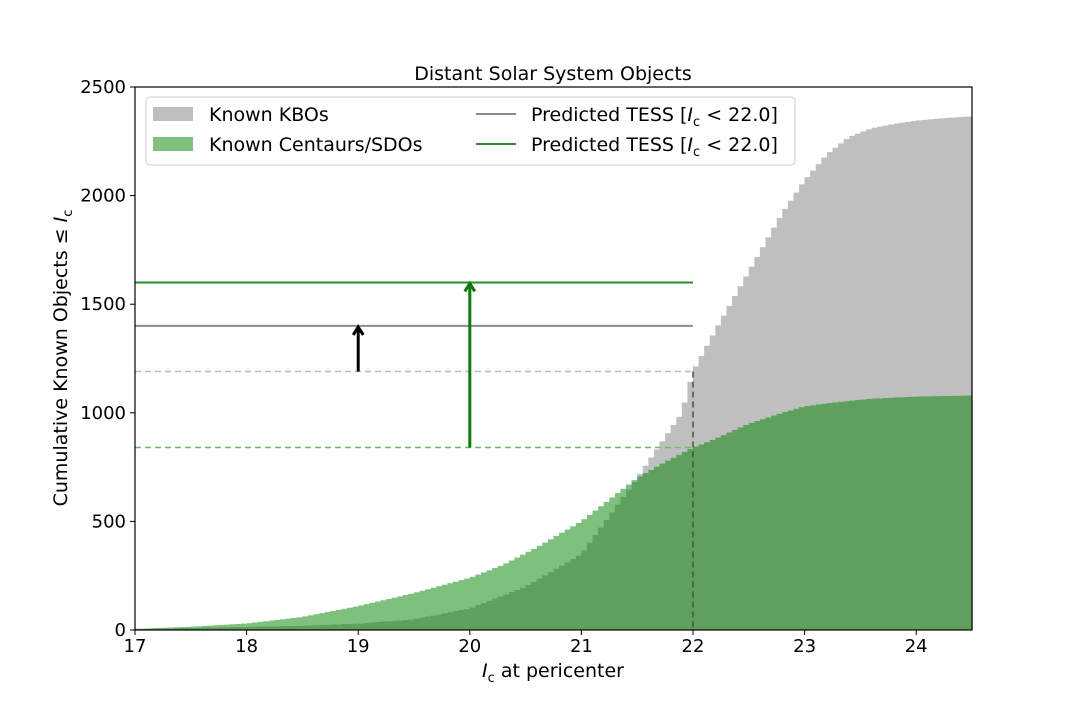 The image size is (1080, 720). What do you see at coordinates (916, 646) in the screenshot?
I see `x-tick-label: 24` at bounding box center [916, 646].